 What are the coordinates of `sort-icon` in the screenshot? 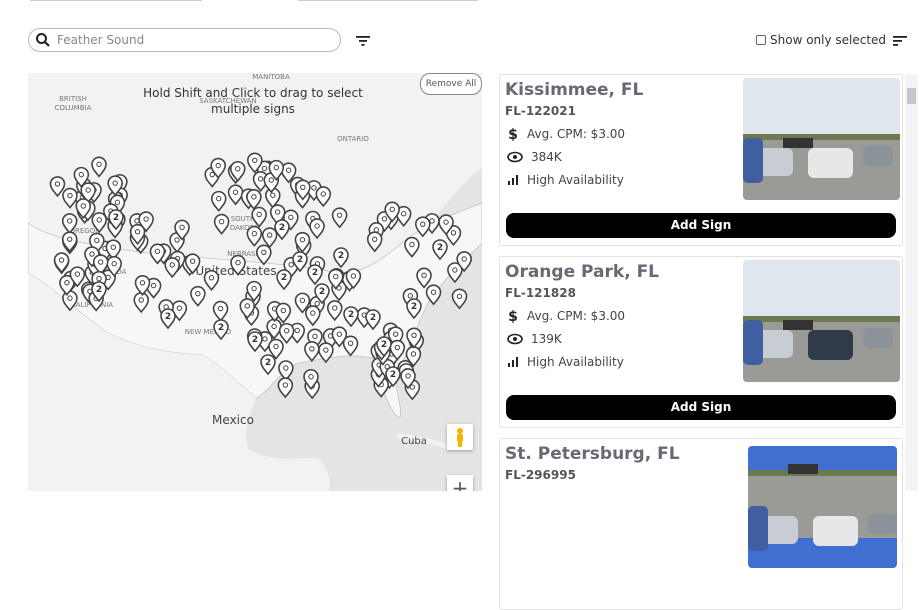 It's located at (900, 41).